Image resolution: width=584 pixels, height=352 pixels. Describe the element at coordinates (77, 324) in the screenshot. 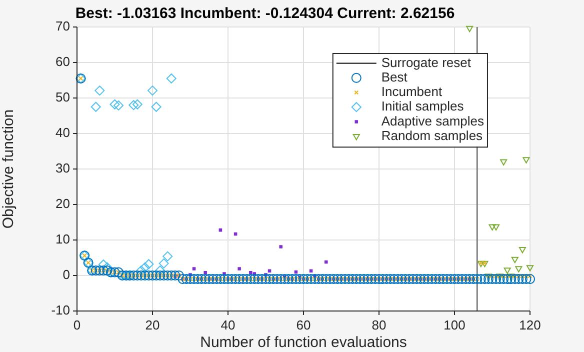

I see `x-tick-label: 0` at that location.